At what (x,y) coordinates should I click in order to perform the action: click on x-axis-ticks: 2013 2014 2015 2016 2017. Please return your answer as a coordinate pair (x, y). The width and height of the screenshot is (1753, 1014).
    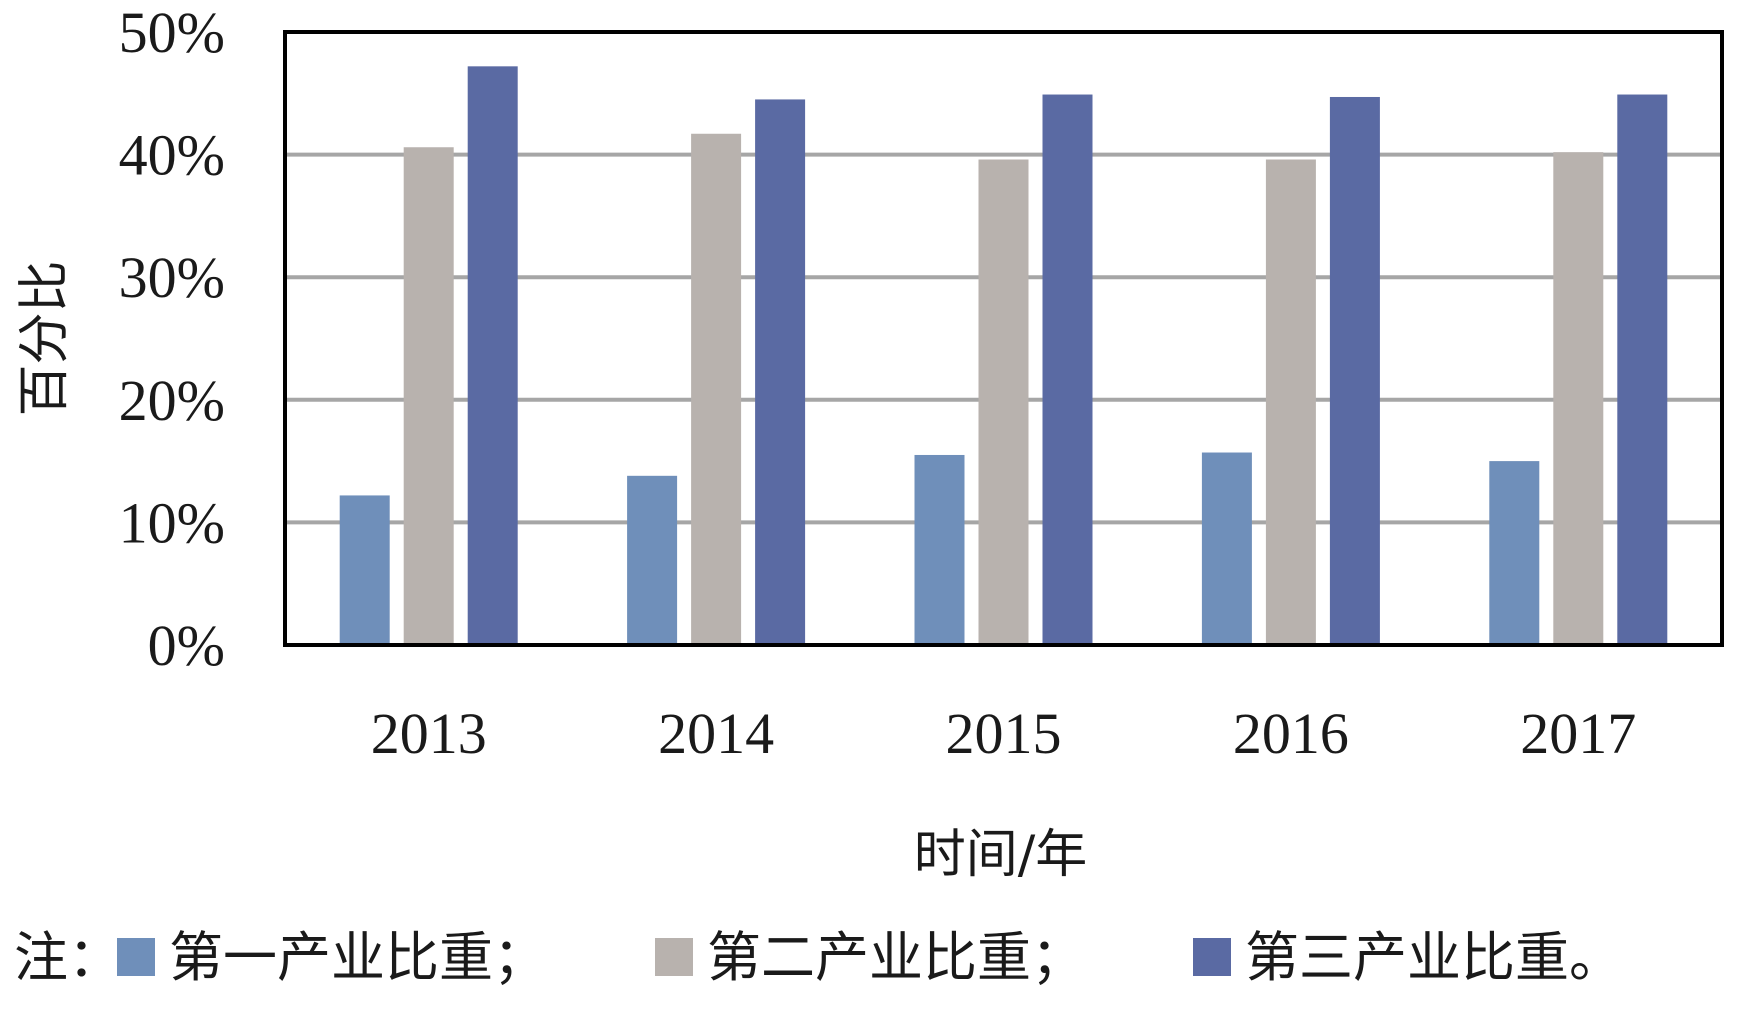
    Looking at the image, I should click on (1004, 733).